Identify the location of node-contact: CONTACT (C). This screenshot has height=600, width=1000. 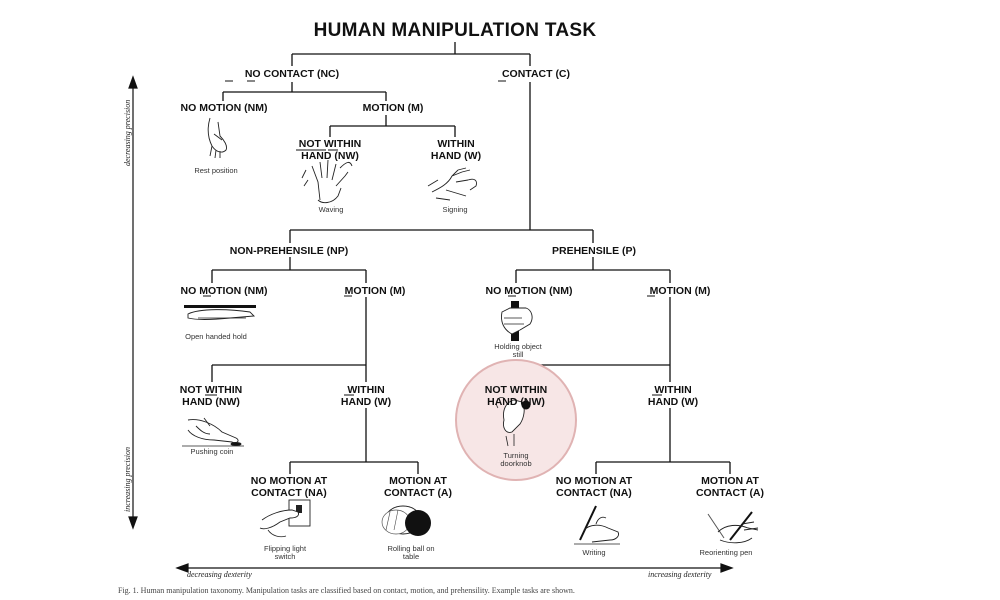
(536, 74).